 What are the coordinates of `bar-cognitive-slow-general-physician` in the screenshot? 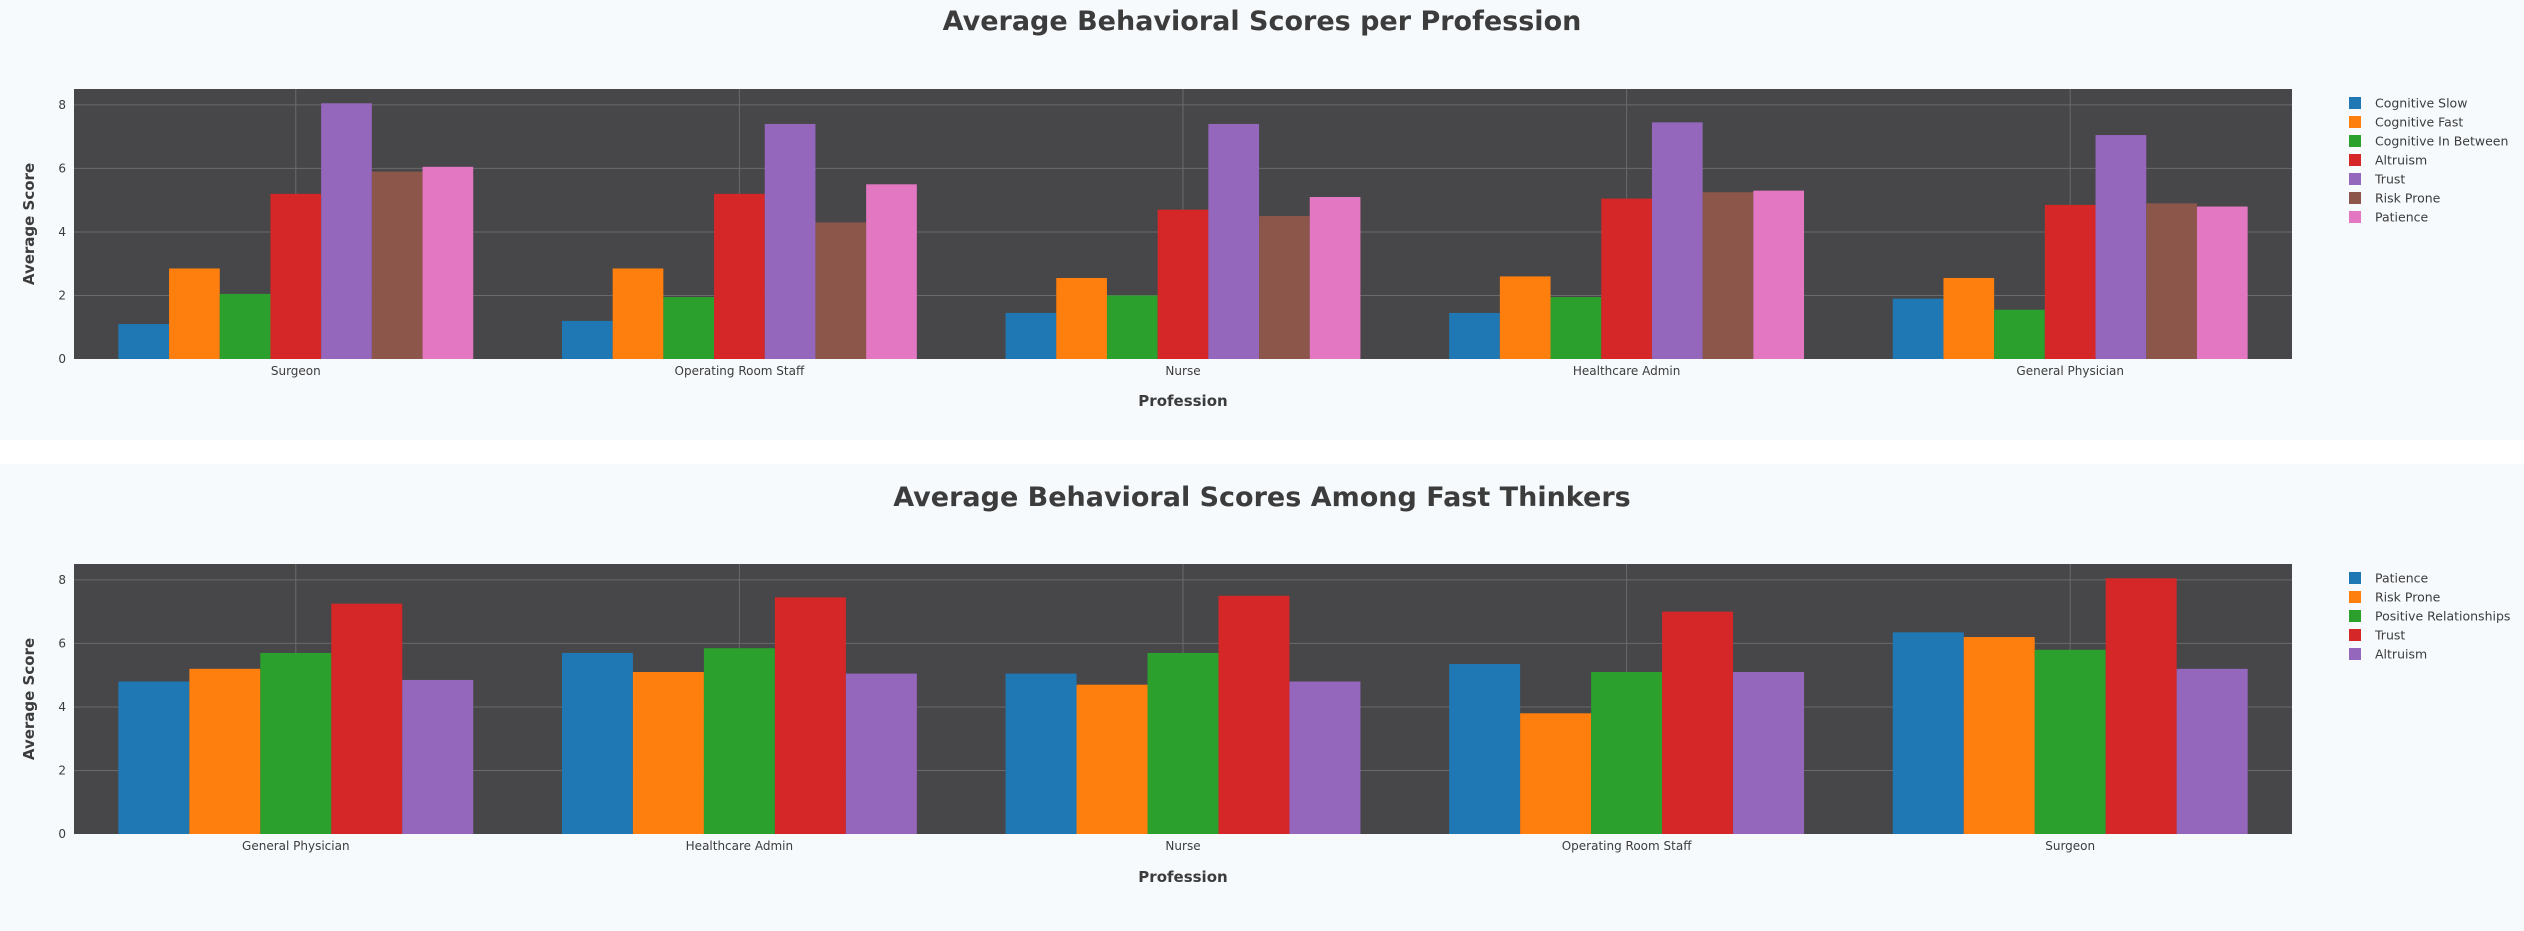 It's located at (1918, 328).